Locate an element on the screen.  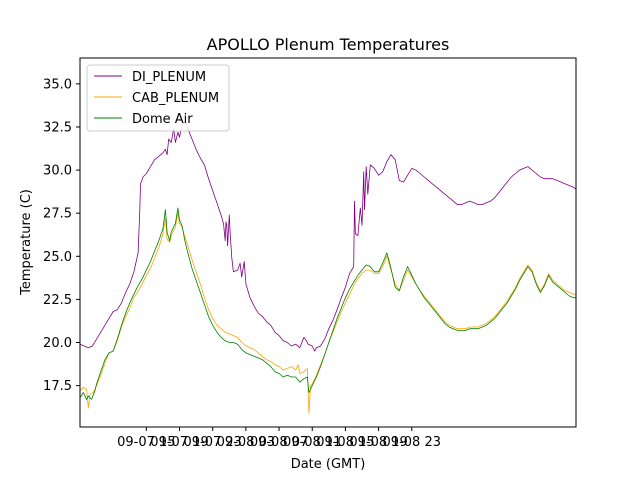
legend-label-di-plenum: DI_PLENUM is located at coordinates (169, 77).